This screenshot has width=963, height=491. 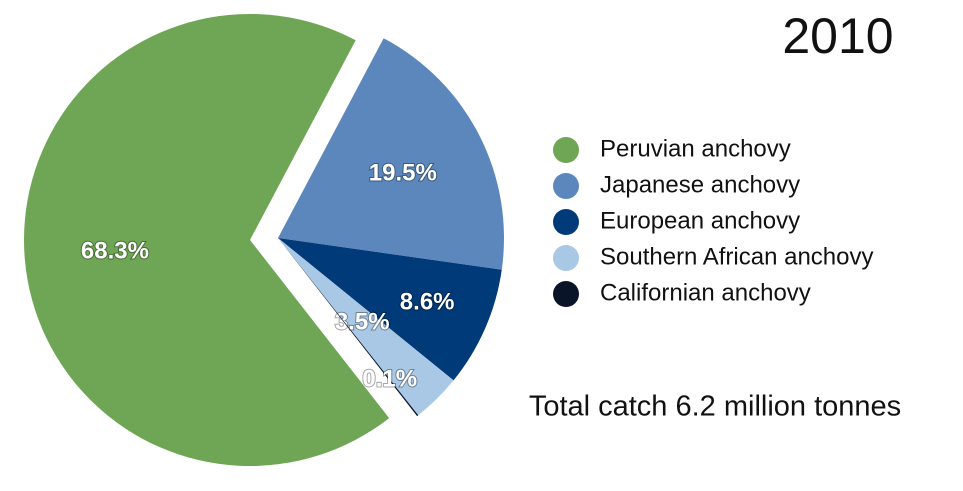 What do you see at coordinates (115, 250) in the screenshot?
I see `data-label: 68.3%` at bounding box center [115, 250].